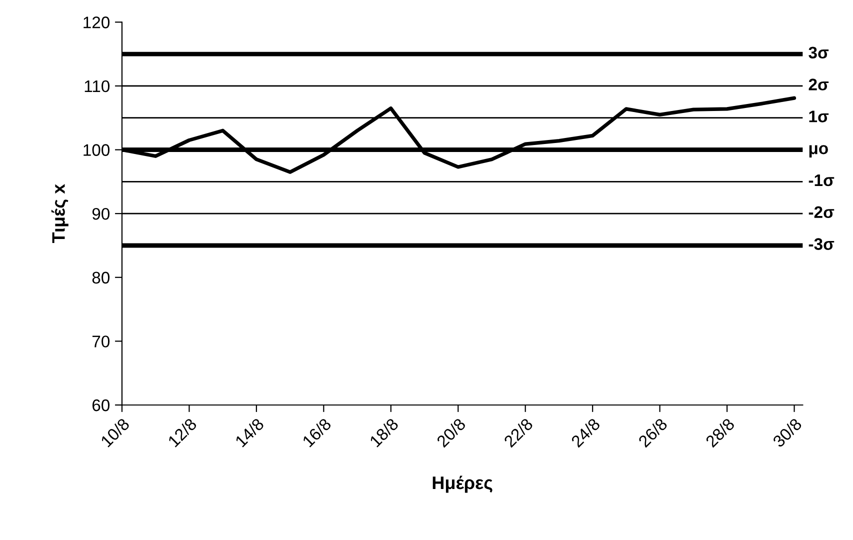 The width and height of the screenshot is (853, 540). What do you see at coordinates (59, 214) in the screenshot?
I see `y-axis-title: Τιμές x` at bounding box center [59, 214].